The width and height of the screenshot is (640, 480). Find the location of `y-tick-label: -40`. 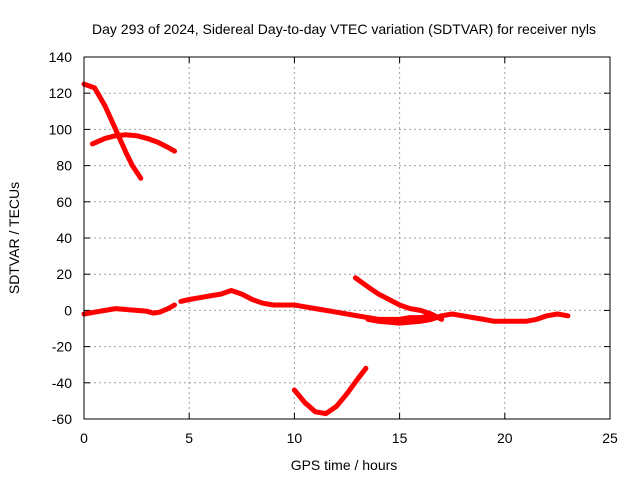

y-tick-label: -40 is located at coordinates (62, 383).